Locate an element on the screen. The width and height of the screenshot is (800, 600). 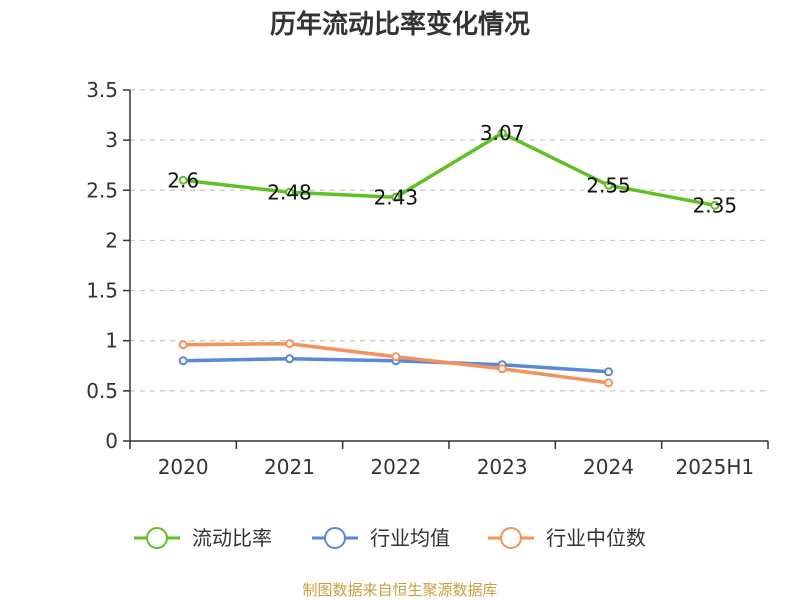
legend-label: 行业中位数 is located at coordinates (596, 538).